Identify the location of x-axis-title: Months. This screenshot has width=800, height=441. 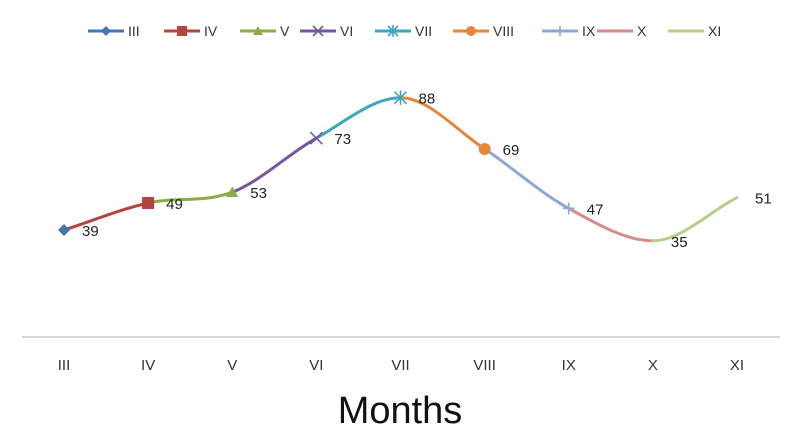
(400, 411).